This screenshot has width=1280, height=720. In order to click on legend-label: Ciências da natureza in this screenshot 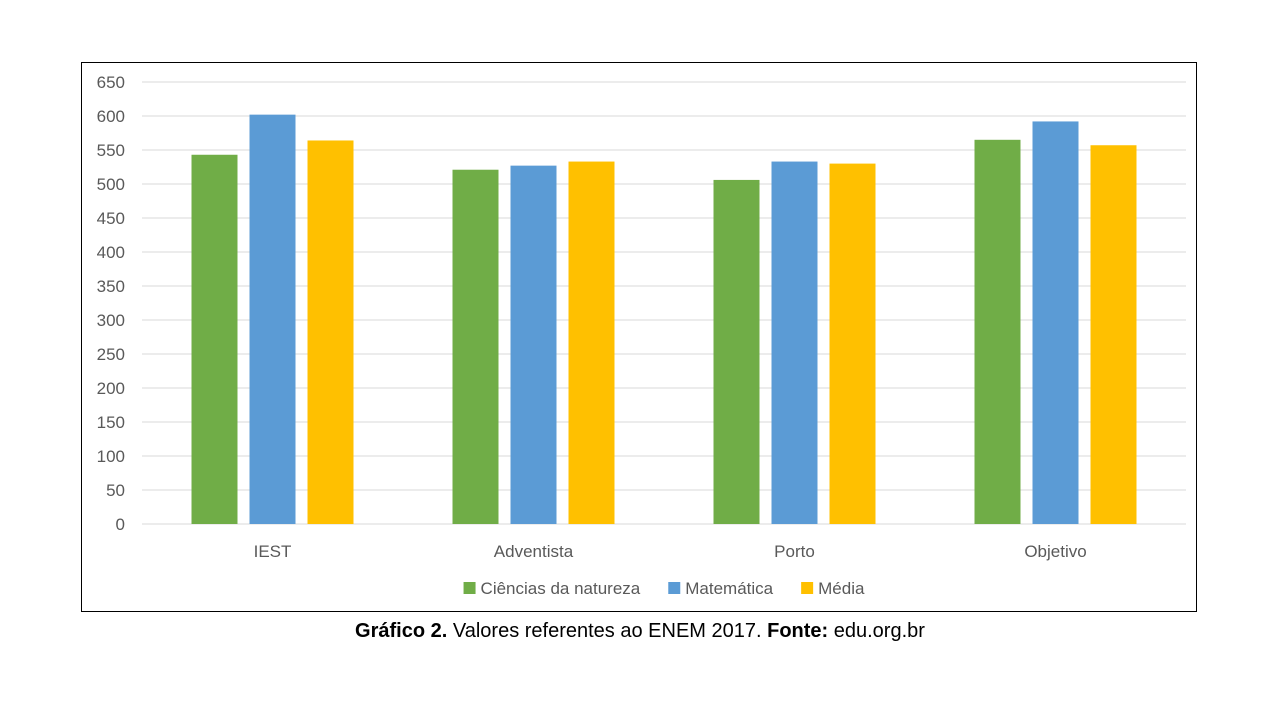, I will do `click(561, 588)`.